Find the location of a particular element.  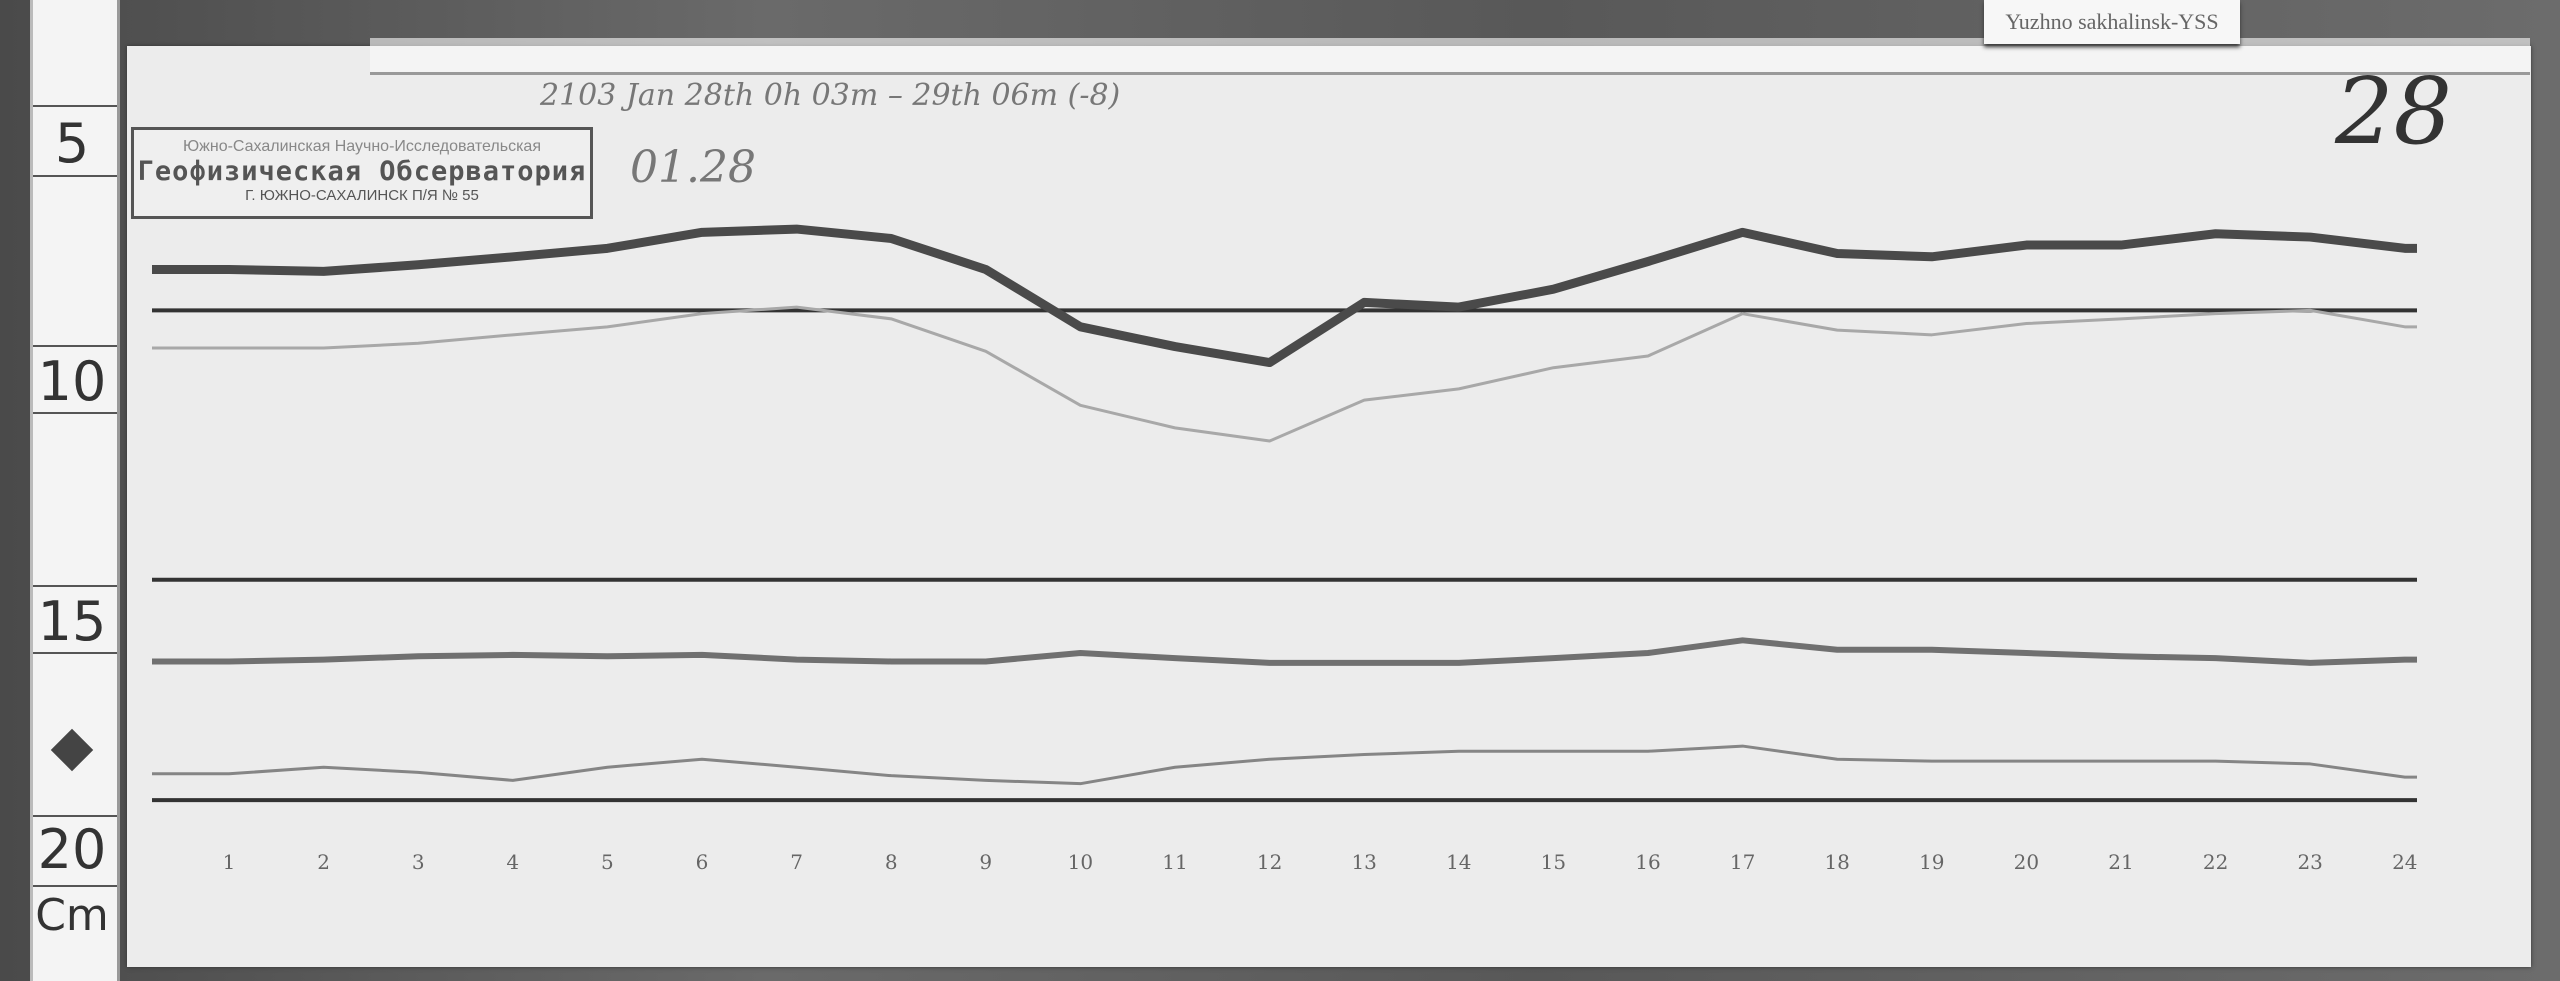

stamp-line-2: Геофизическая Обсерватория is located at coordinates (362, 171).